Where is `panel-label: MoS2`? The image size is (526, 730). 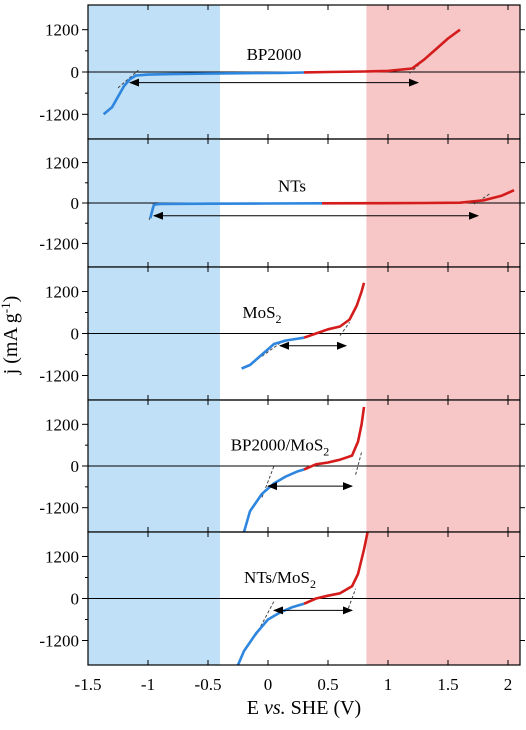
panel-label: MoS2 is located at coordinates (261, 314).